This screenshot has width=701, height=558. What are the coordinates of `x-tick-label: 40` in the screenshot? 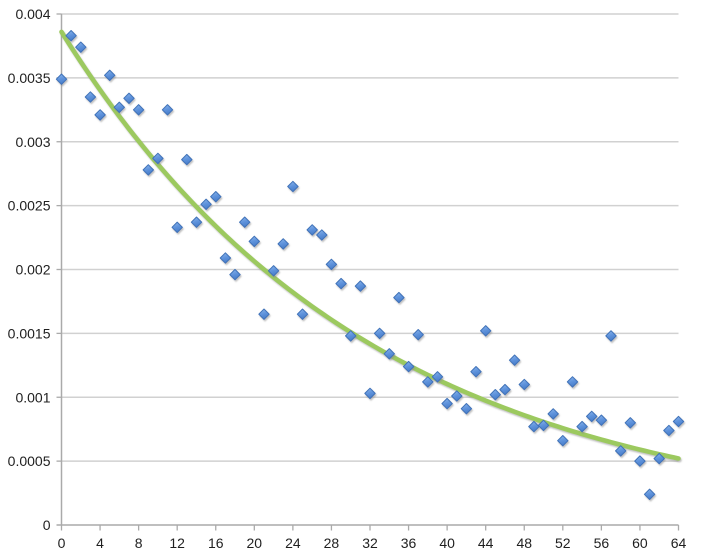 It's located at (447, 543).